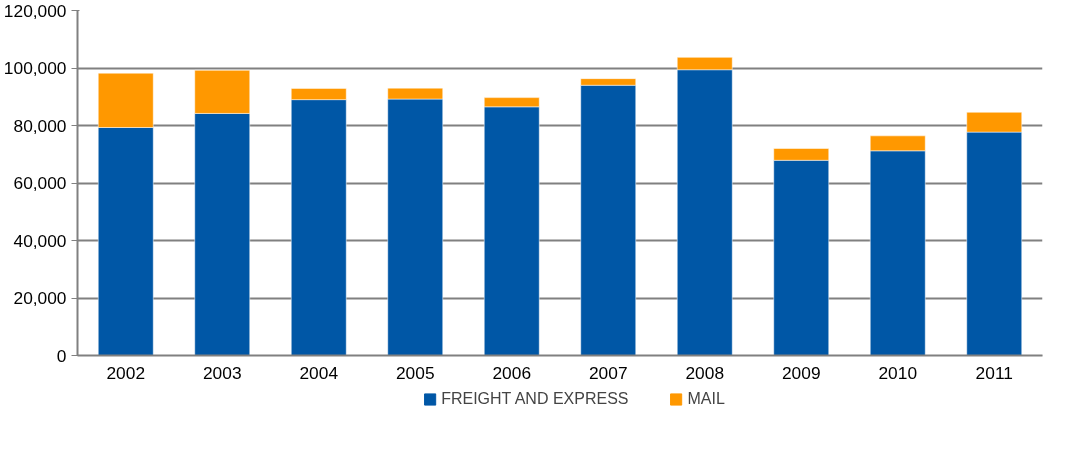  What do you see at coordinates (40, 183) in the screenshot?
I see `y-tick-label: 60,000` at bounding box center [40, 183].